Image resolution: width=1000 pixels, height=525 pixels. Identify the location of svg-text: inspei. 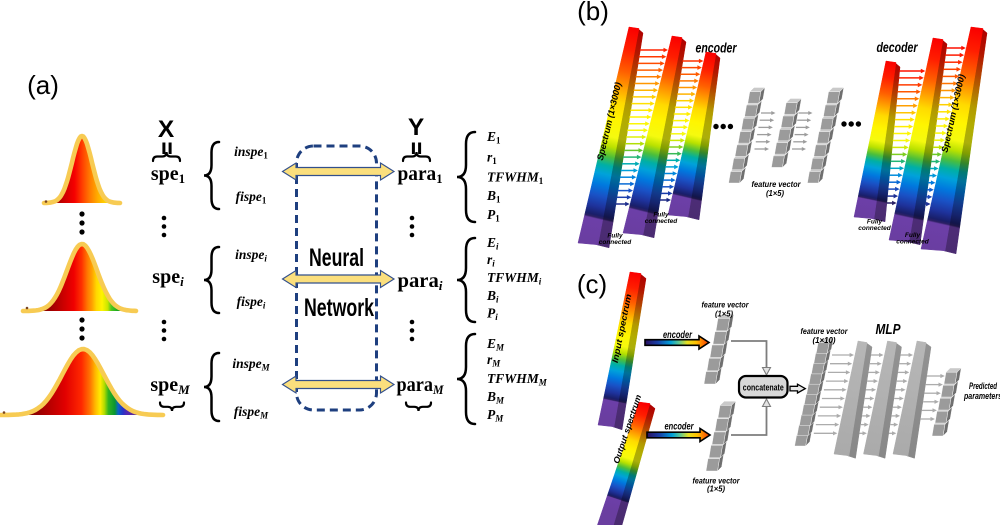
(251, 255).